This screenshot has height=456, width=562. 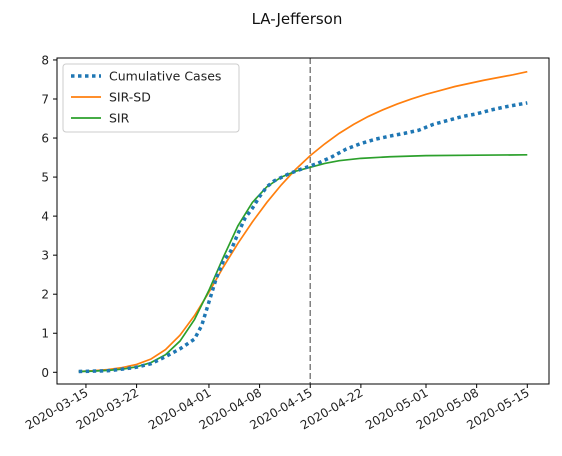 What do you see at coordinates (45, 295) in the screenshot?
I see `y-tick-label: 2` at bounding box center [45, 295].